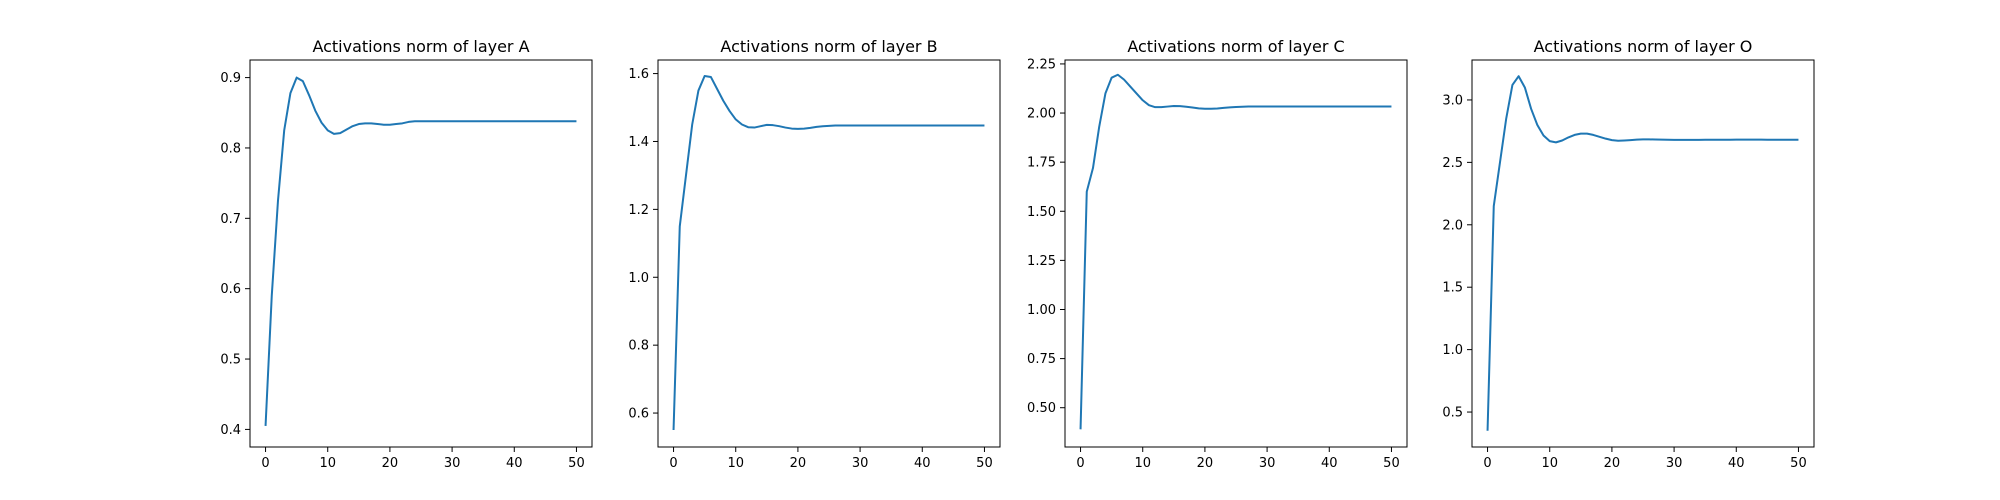 The width and height of the screenshot is (2000, 500). I want to click on y-tick-label: 0.75, so click(1041, 359).